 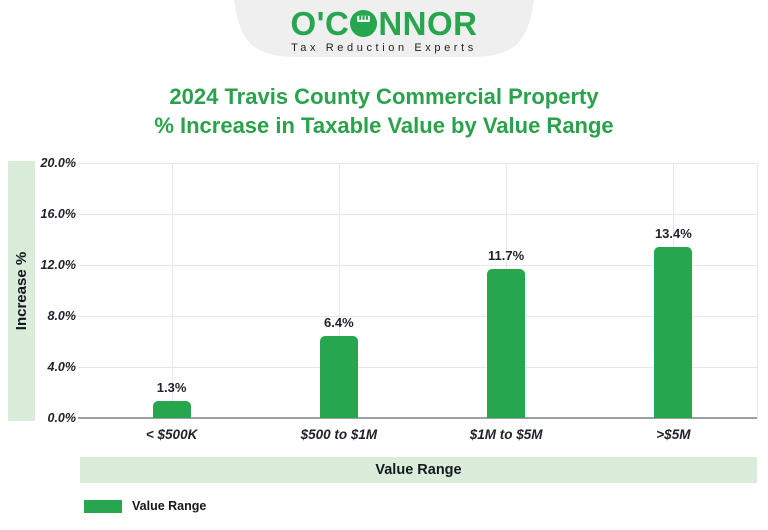 What do you see at coordinates (428, 23) in the screenshot?
I see `logo-text-right: NNOR` at bounding box center [428, 23].